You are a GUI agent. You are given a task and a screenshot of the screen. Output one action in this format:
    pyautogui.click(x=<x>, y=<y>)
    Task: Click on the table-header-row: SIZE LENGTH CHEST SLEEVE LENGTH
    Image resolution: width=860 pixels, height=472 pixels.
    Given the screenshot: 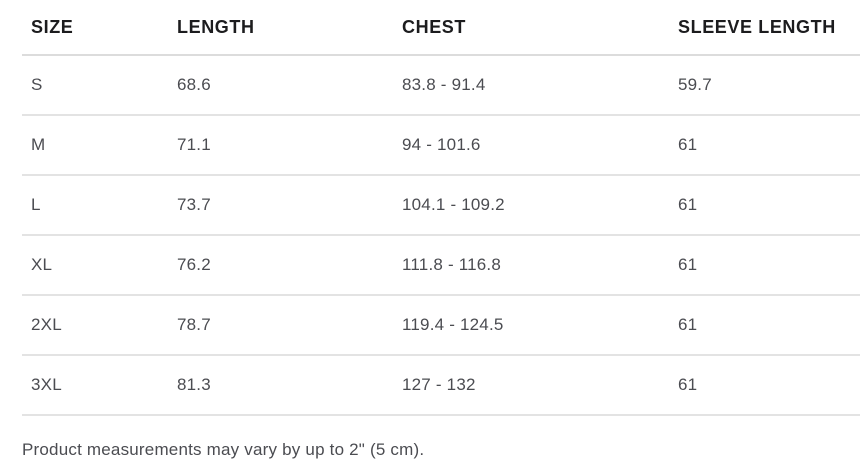 What is the action you would take?
    pyautogui.click(x=441, y=28)
    